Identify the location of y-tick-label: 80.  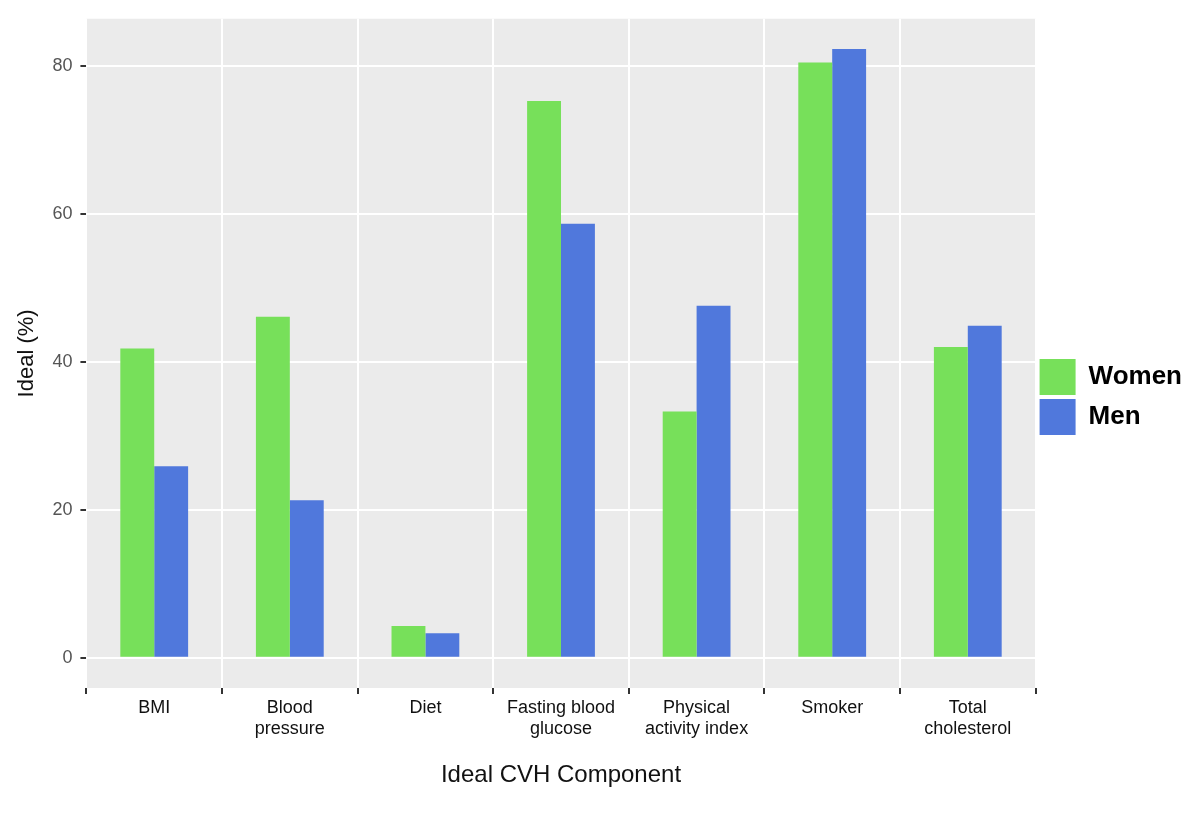
(62, 65).